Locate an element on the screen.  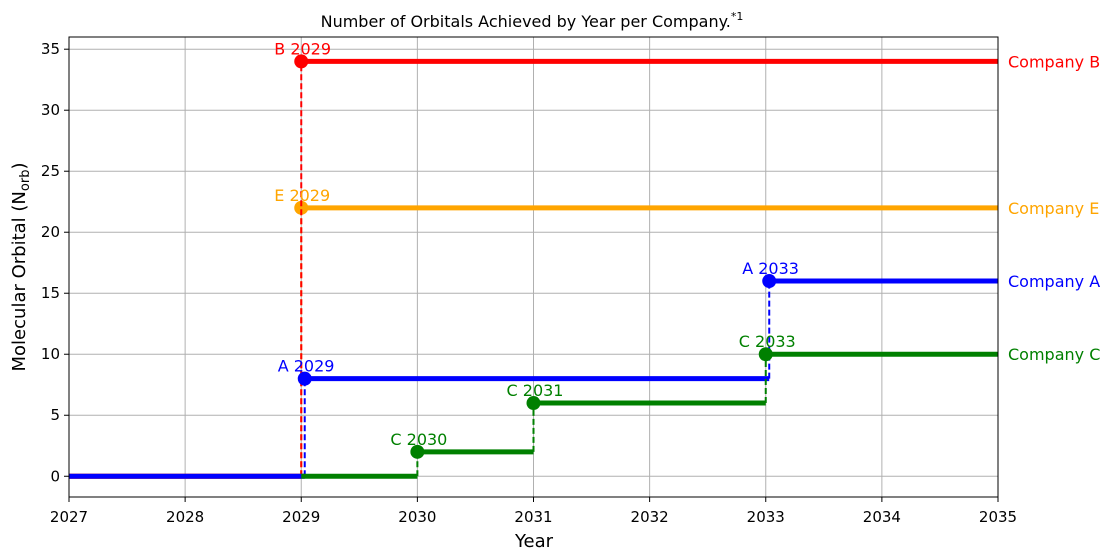
milestone-label: E 2029 is located at coordinates (302, 195).